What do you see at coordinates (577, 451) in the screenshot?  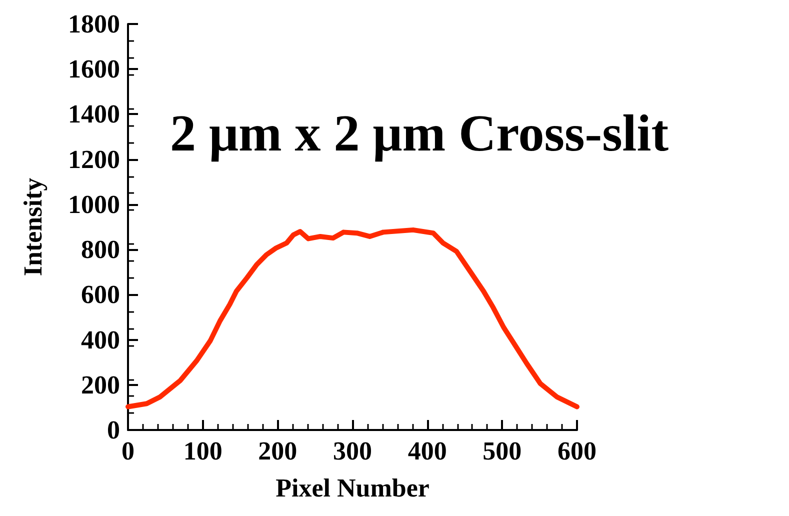 I see `x-tick-label: 600` at bounding box center [577, 451].